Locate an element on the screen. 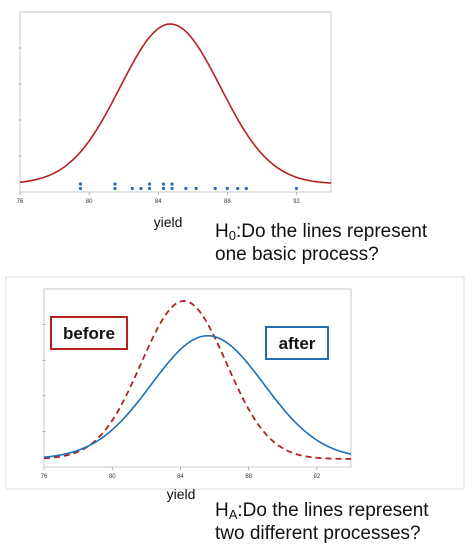  chart1-xtick-label: 80 is located at coordinates (89, 202).